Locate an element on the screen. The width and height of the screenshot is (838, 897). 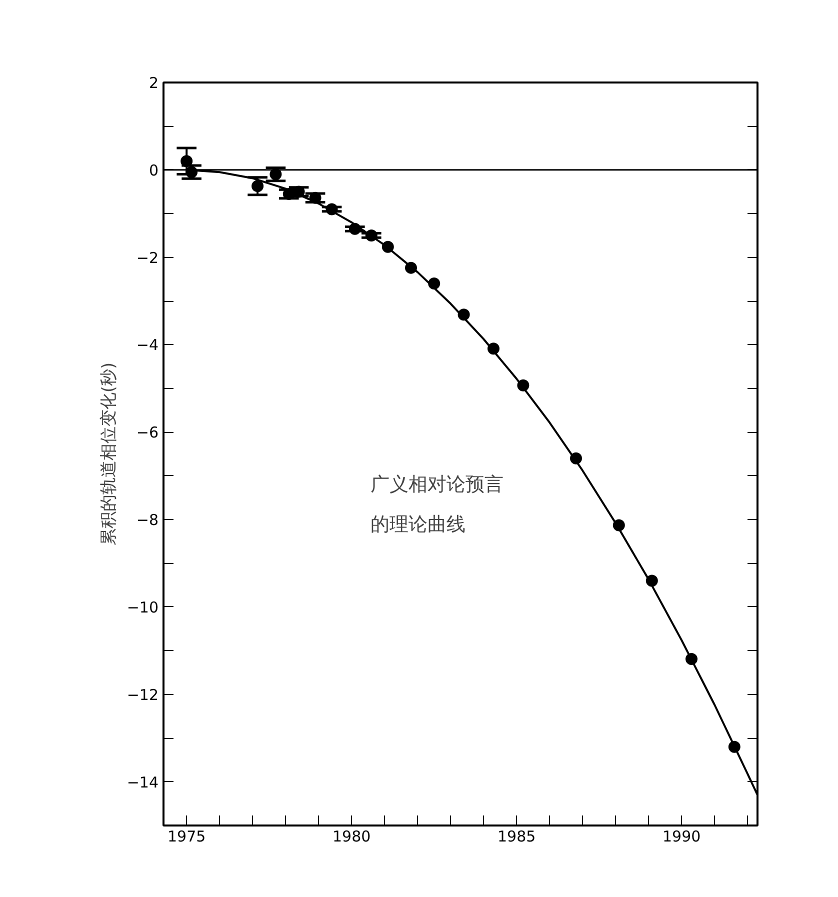
y-tick-label: −10 is located at coordinates (142, 607).